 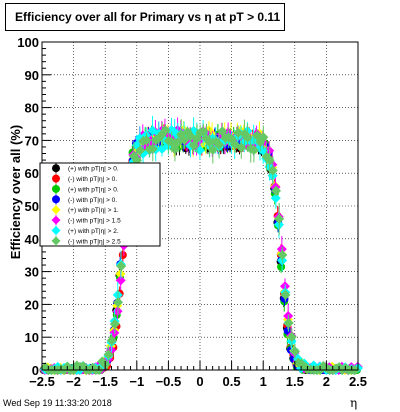 I want to click on legend-label: (-) with pT|η| > 1.5, so click(x=94, y=221).